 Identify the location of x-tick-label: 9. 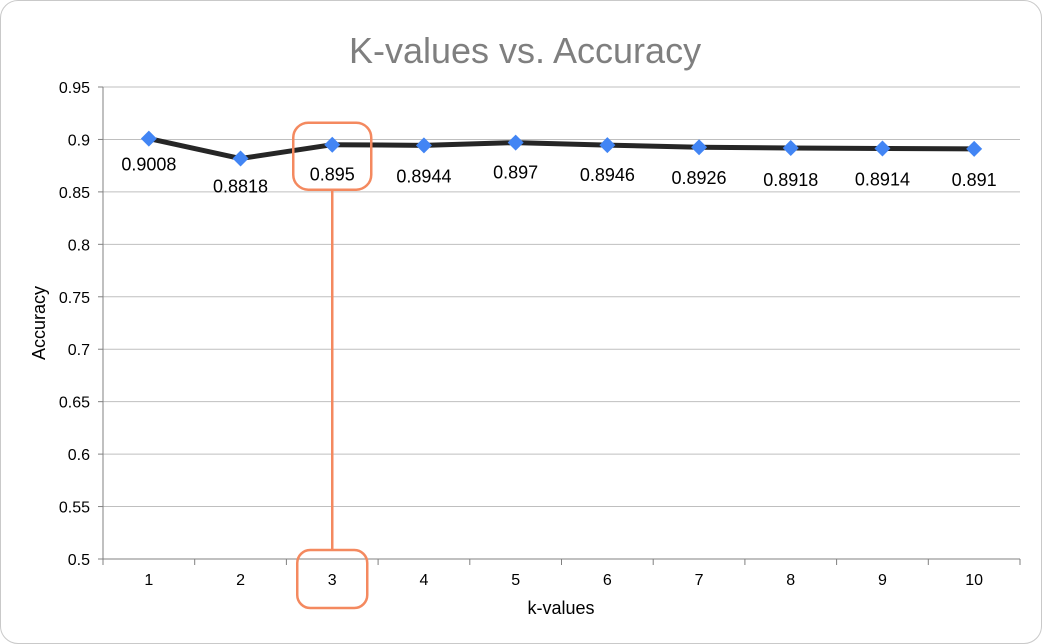
(882, 580).